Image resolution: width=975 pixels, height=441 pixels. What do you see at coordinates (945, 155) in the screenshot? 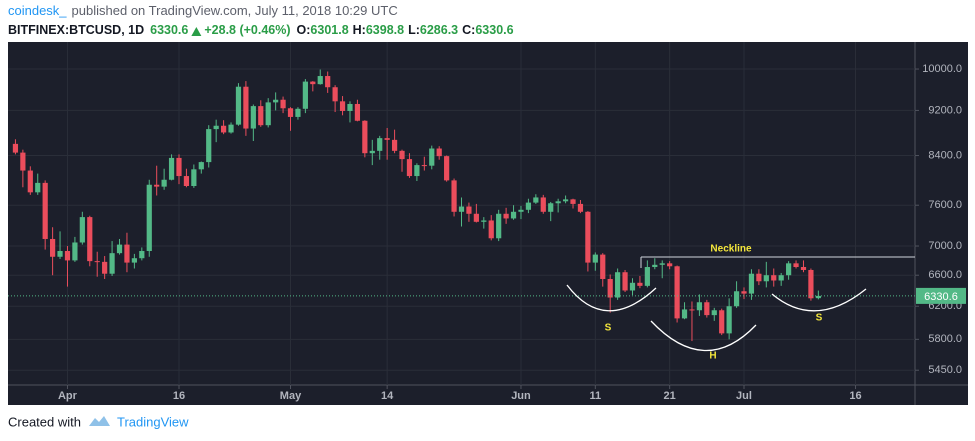
I see `y-tick-label: 8400.0` at bounding box center [945, 155].